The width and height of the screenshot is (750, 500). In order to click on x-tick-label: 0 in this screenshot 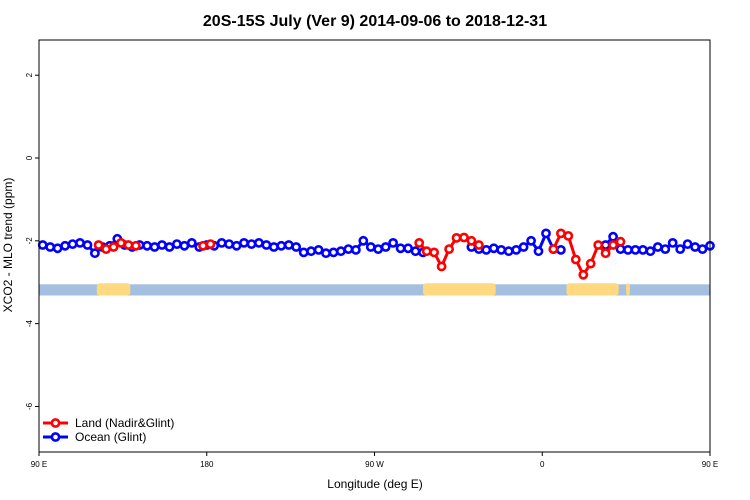, I will do `click(542, 464)`.